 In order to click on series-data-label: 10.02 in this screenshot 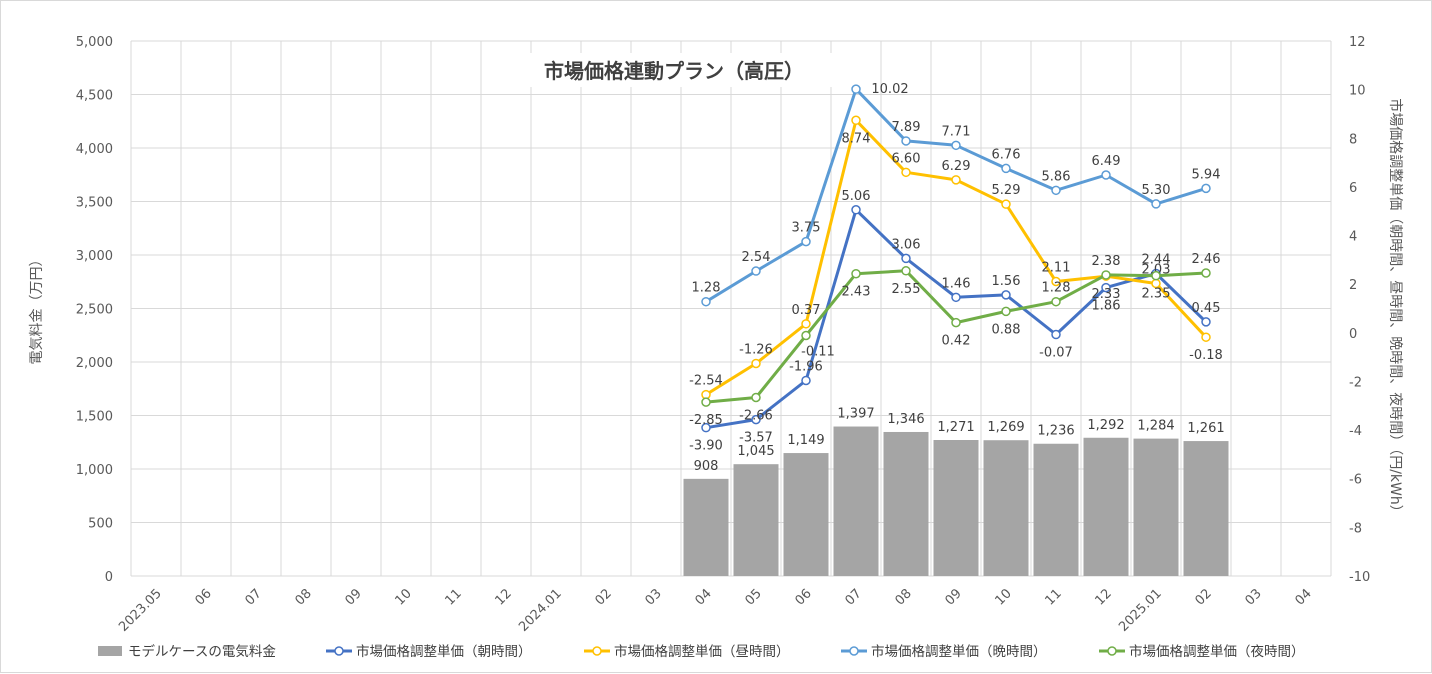, I will do `click(889, 89)`.